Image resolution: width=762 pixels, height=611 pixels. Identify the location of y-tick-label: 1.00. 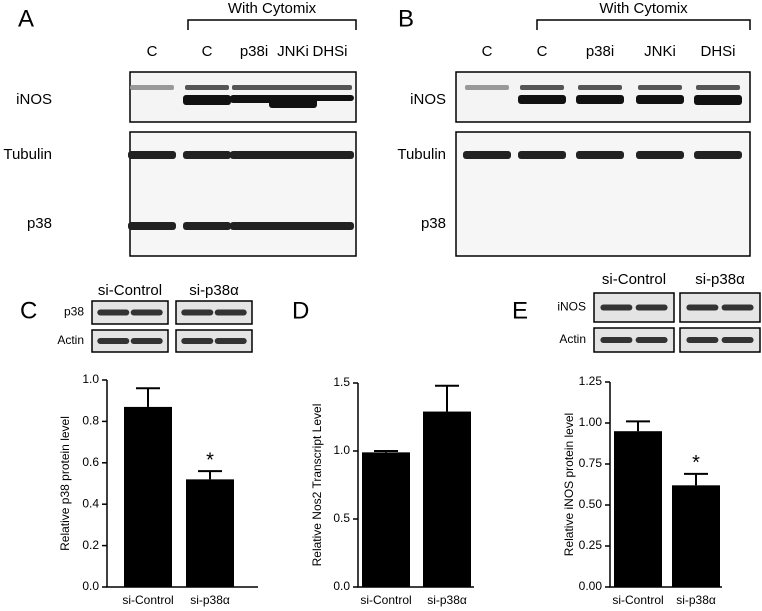
(591, 422).